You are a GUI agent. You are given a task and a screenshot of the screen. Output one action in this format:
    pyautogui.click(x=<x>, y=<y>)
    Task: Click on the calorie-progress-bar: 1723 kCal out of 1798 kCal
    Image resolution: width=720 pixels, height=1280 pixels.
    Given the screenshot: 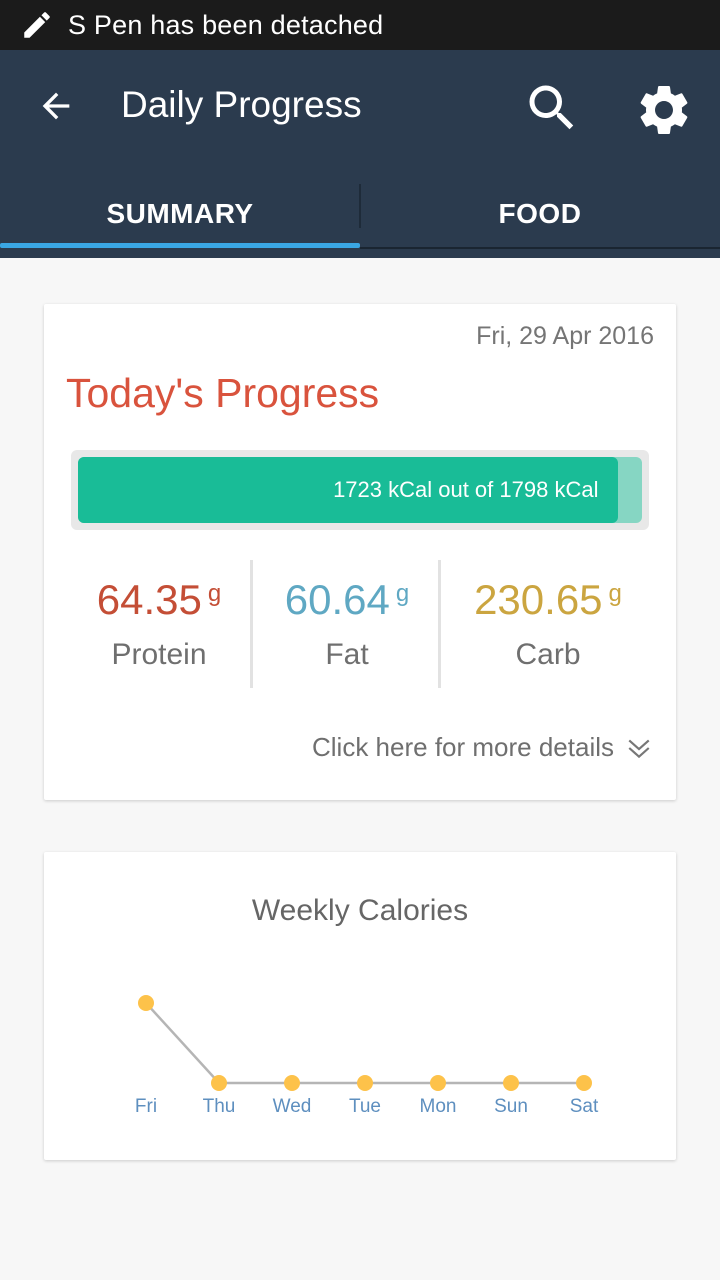 What is the action you would take?
    pyautogui.click(x=360, y=490)
    